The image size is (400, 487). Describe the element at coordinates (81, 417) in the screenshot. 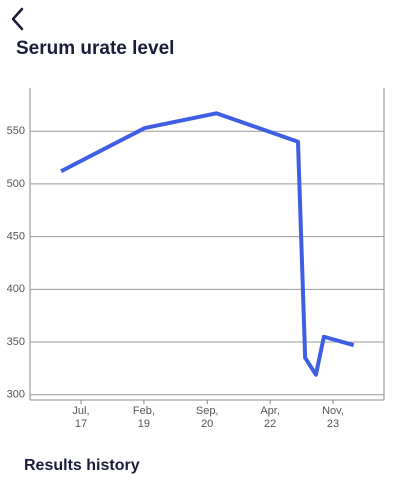

I see `x-tick-label: Jul, 17` at that location.